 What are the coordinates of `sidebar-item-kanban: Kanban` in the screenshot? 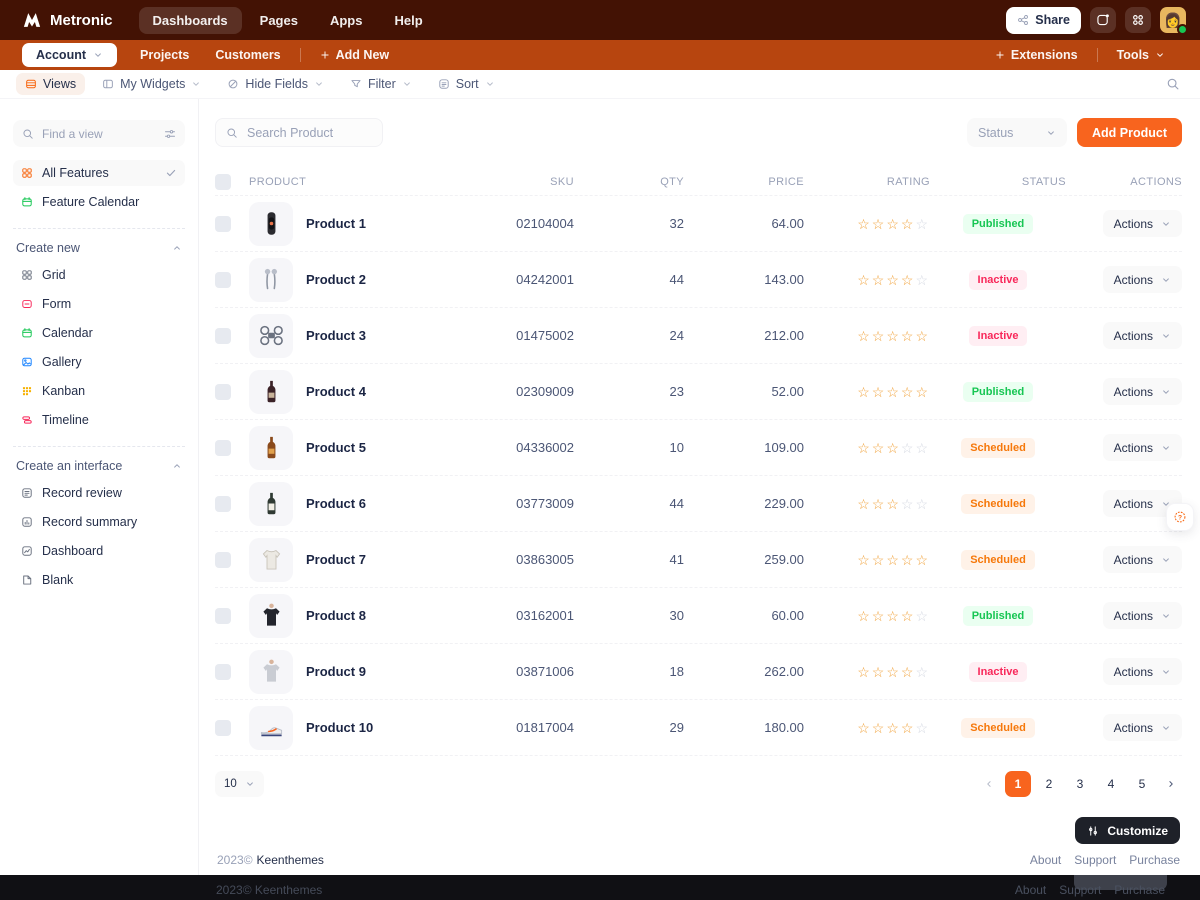 It's located at (99, 391).